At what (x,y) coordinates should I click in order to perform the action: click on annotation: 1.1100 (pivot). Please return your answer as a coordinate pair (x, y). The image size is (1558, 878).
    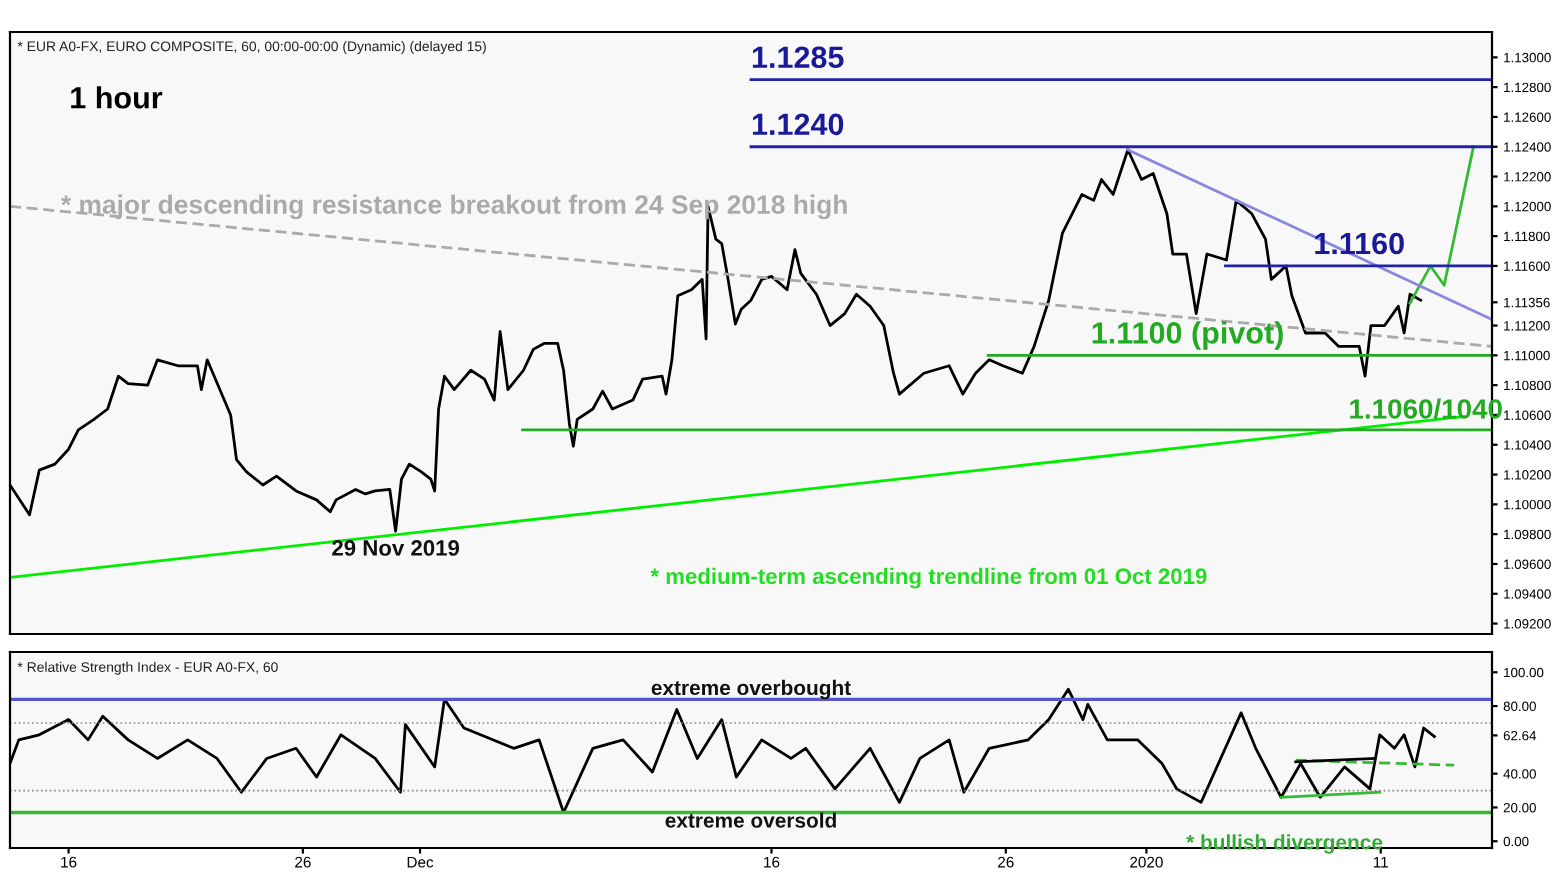
    Looking at the image, I should click on (1187, 335).